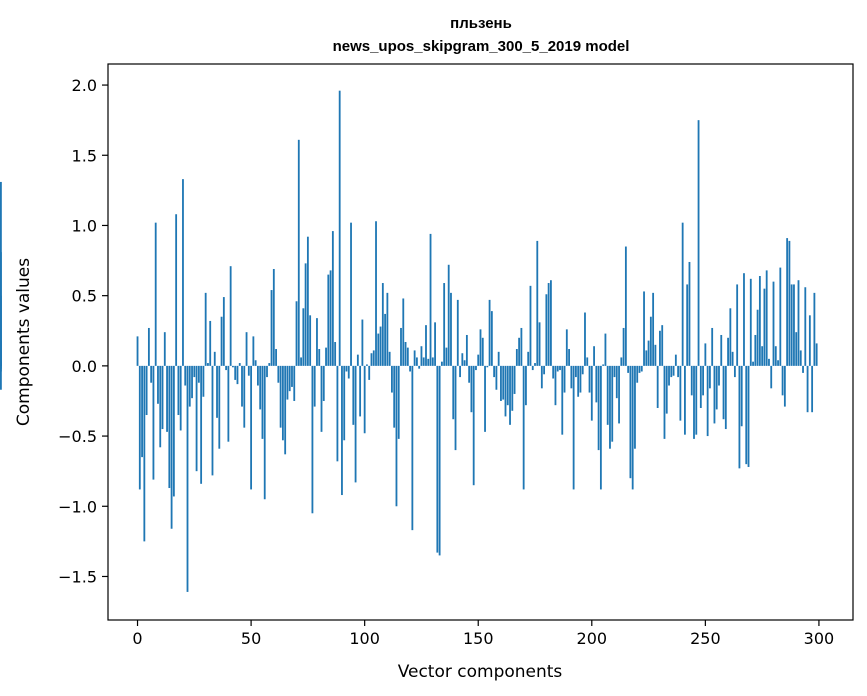 This screenshot has width=867, height=696. I want to click on y-tick-label: 2.0, so click(84, 85).